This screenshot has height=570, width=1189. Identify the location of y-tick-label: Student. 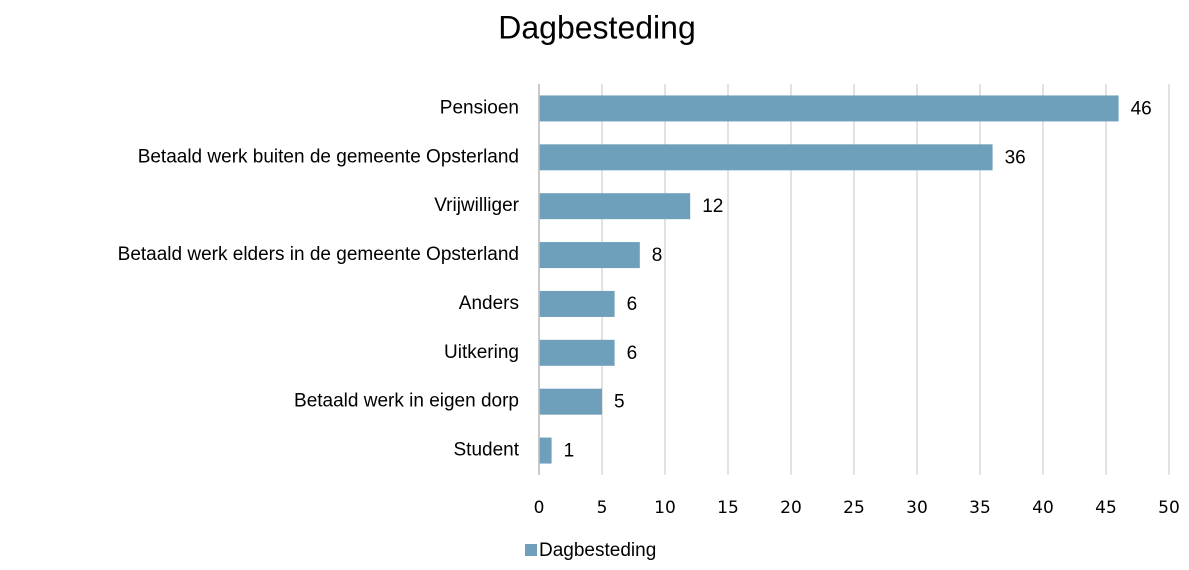
(487, 450).